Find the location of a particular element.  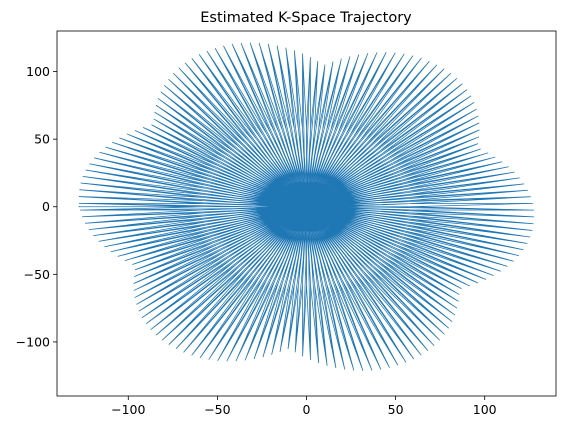

y-tick-label: 100 is located at coordinates (38, 71).